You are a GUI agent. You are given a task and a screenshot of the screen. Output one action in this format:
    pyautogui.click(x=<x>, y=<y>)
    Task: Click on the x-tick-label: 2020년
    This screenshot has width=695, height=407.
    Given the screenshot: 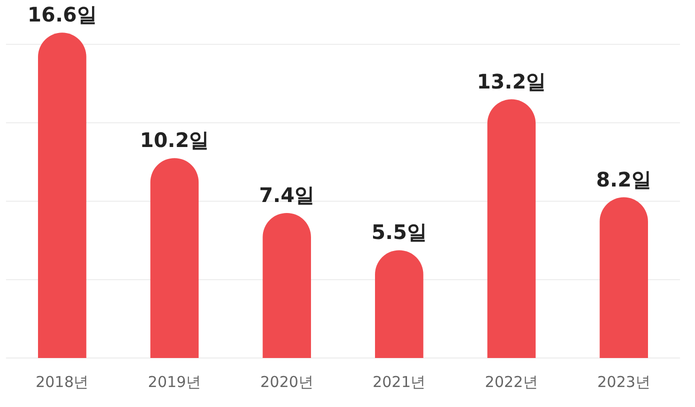 What is the action you would take?
    pyautogui.click(x=287, y=382)
    